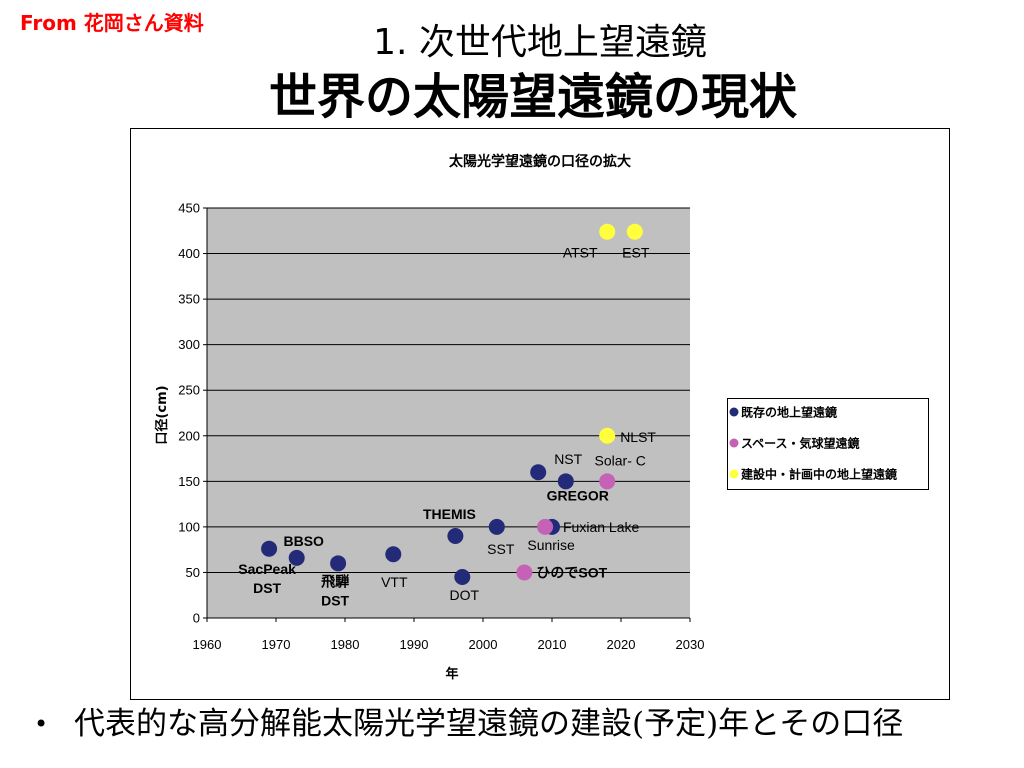 The height and width of the screenshot is (768, 1024). I want to click on point-label-line: Solar- C, so click(620, 460).